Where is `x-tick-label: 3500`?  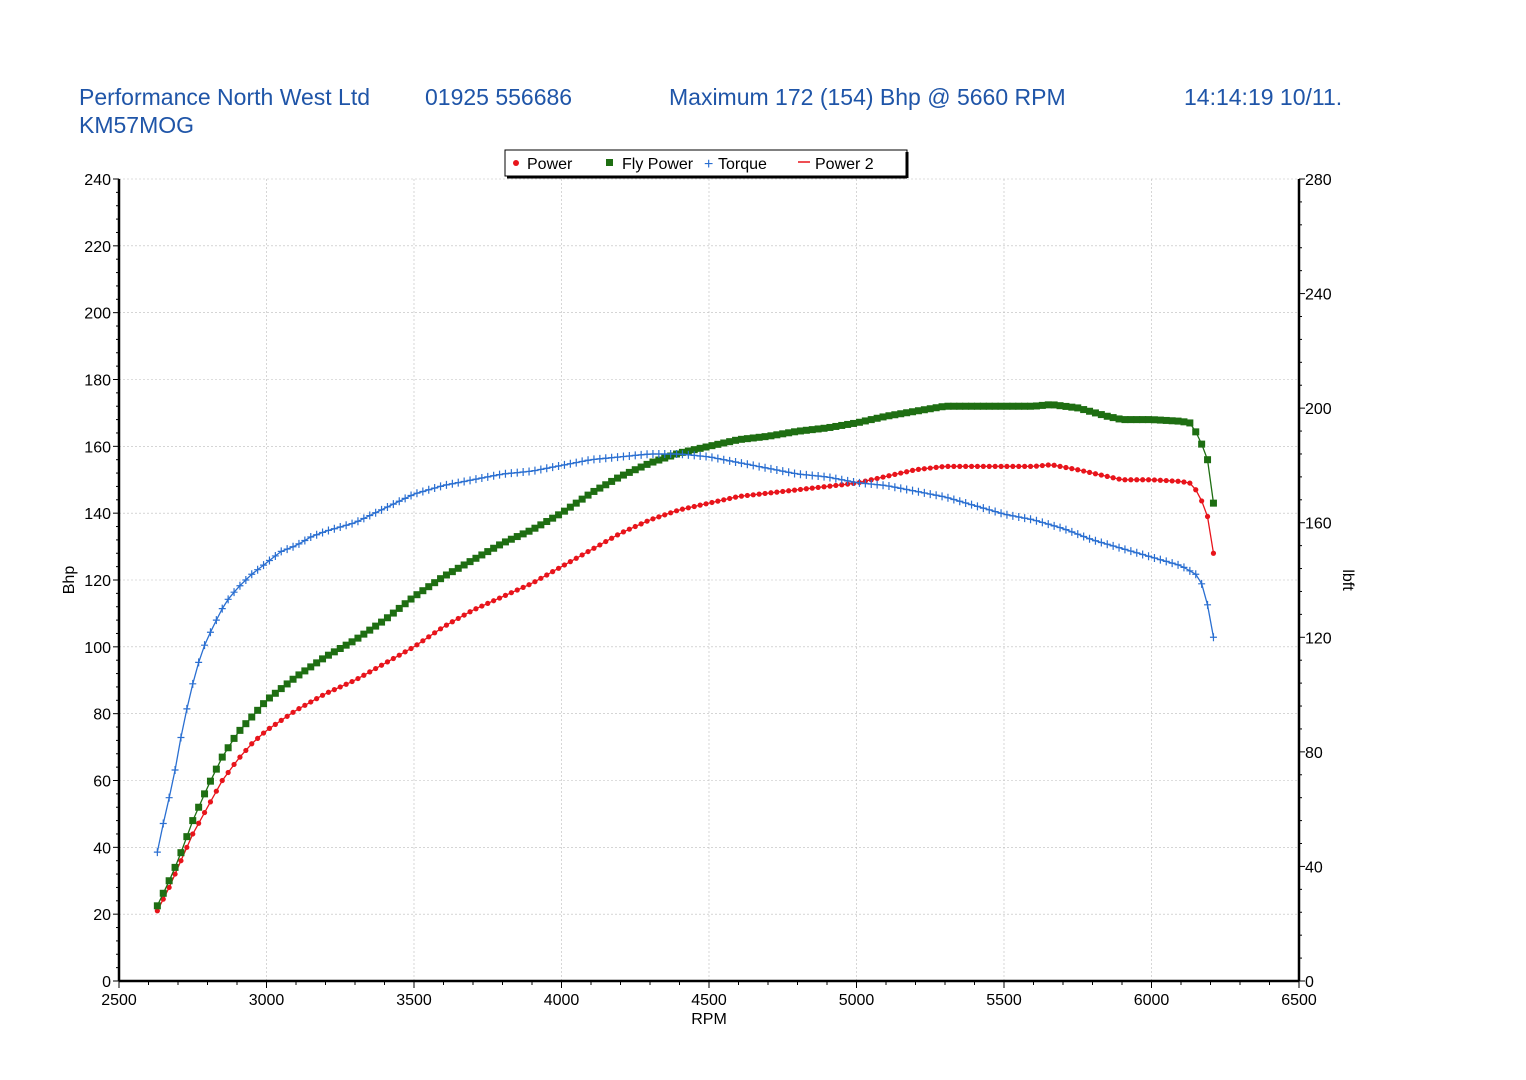 x-tick-label: 3500 is located at coordinates (414, 1000).